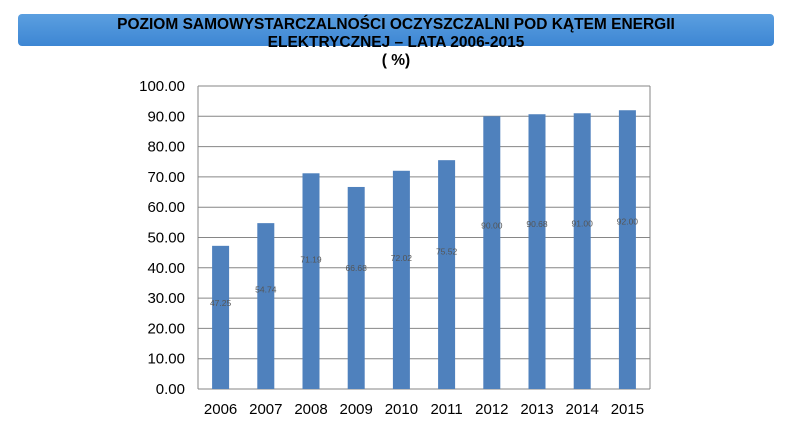  What do you see at coordinates (536, 409) in the screenshot?
I see `x-tick-label: 2013` at bounding box center [536, 409].